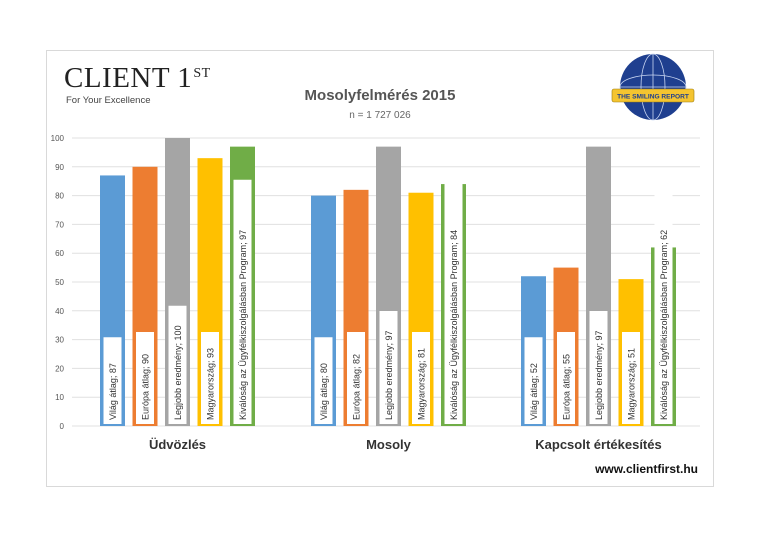 The height and width of the screenshot is (543, 768). What do you see at coordinates (58, 138) in the screenshot?
I see `y-tick-label: 100` at bounding box center [58, 138].